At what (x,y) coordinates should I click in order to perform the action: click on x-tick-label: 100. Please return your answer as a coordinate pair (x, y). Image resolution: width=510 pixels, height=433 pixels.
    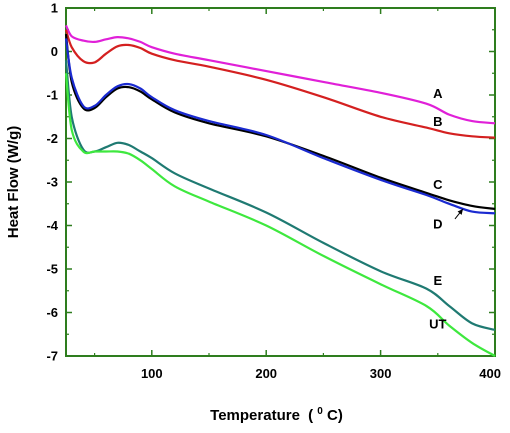
    Looking at the image, I should click on (152, 373).